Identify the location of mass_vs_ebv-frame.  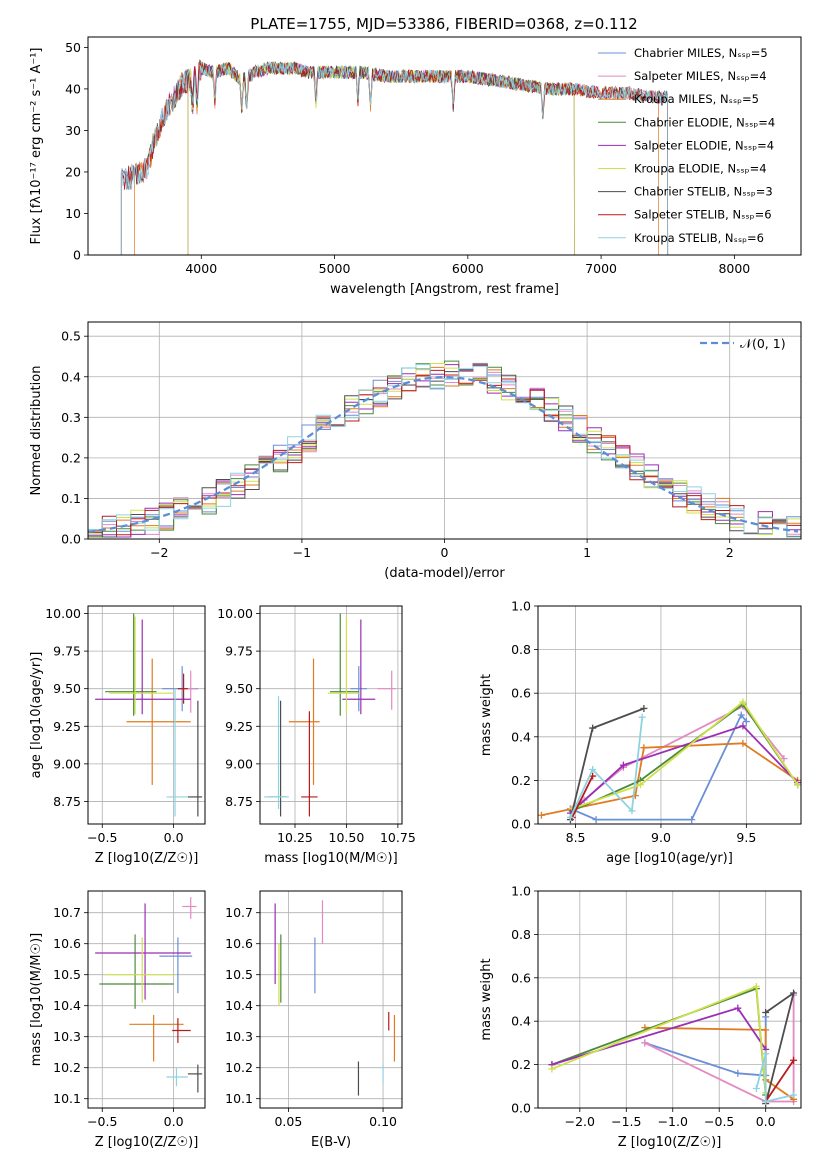
(331, 999).